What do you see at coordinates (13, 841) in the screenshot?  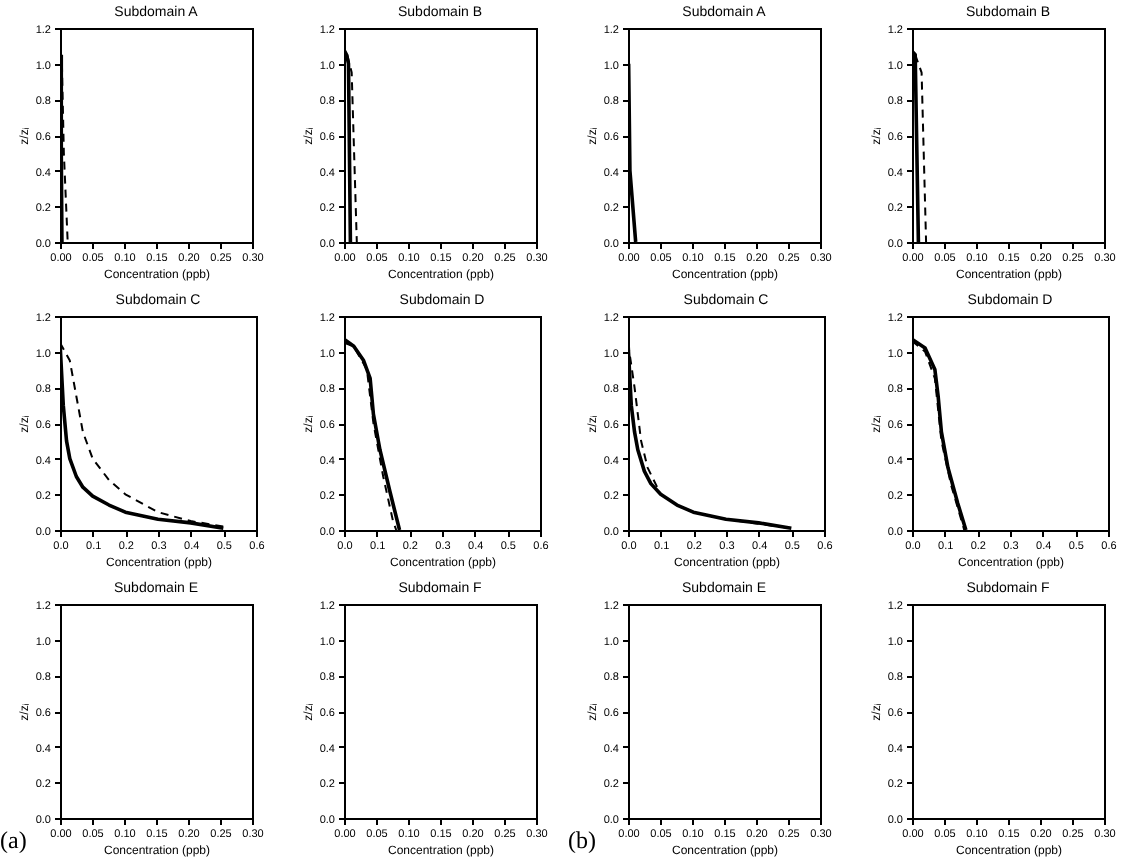 I see `text: (a)` at bounding box center [13, 841].